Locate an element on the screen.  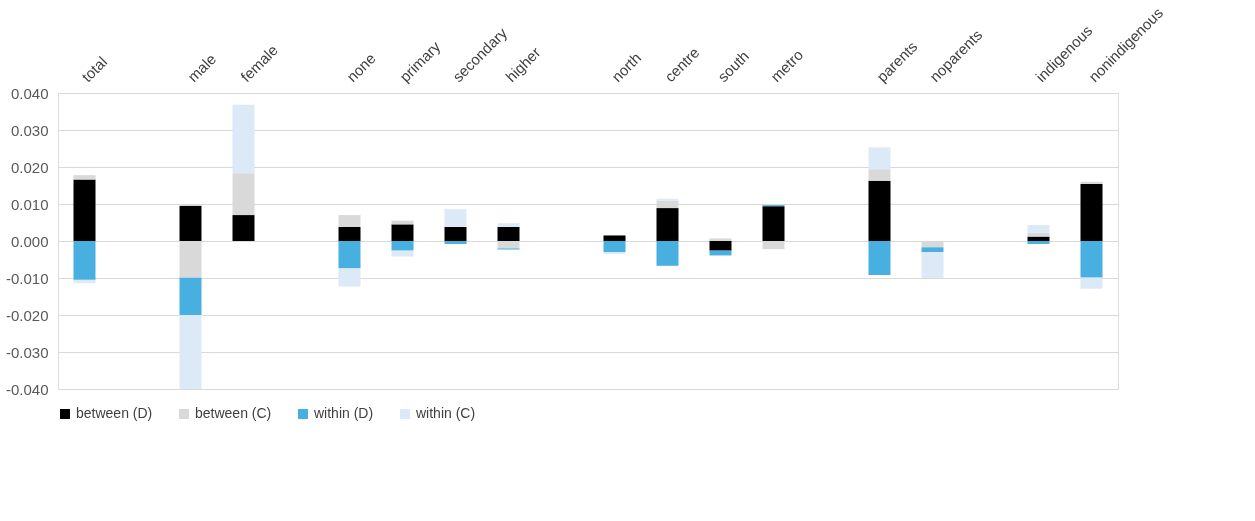
legend-label: within (D) is located at coordinates (343, 413).